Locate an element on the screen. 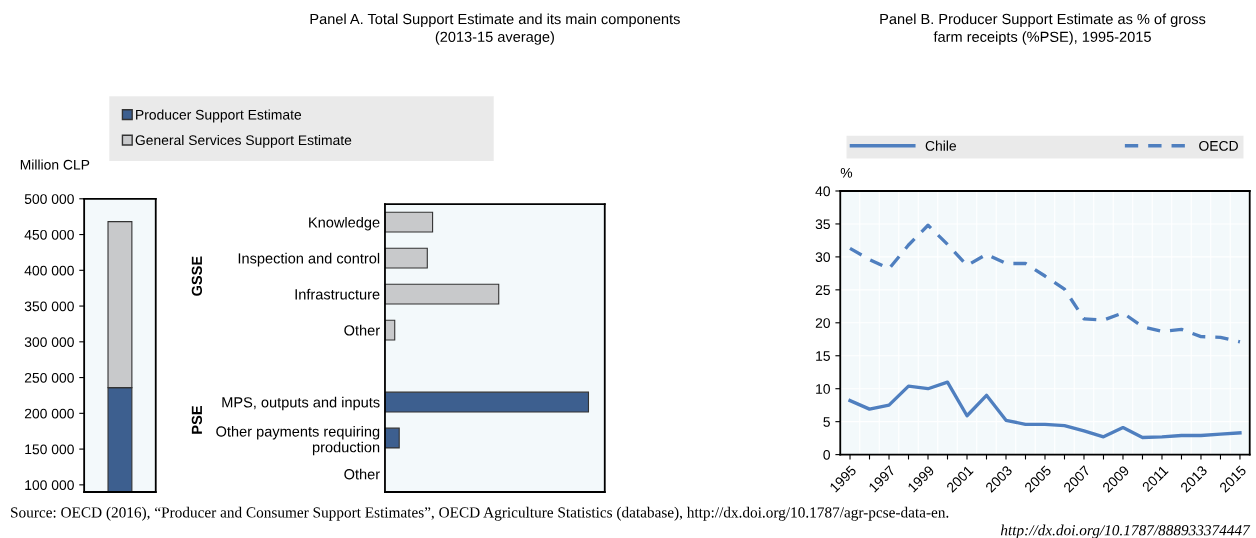 This screenshot has width=1256, height=538. y-tick-label: Other payments requiring production is located at coordinates (298, 440).